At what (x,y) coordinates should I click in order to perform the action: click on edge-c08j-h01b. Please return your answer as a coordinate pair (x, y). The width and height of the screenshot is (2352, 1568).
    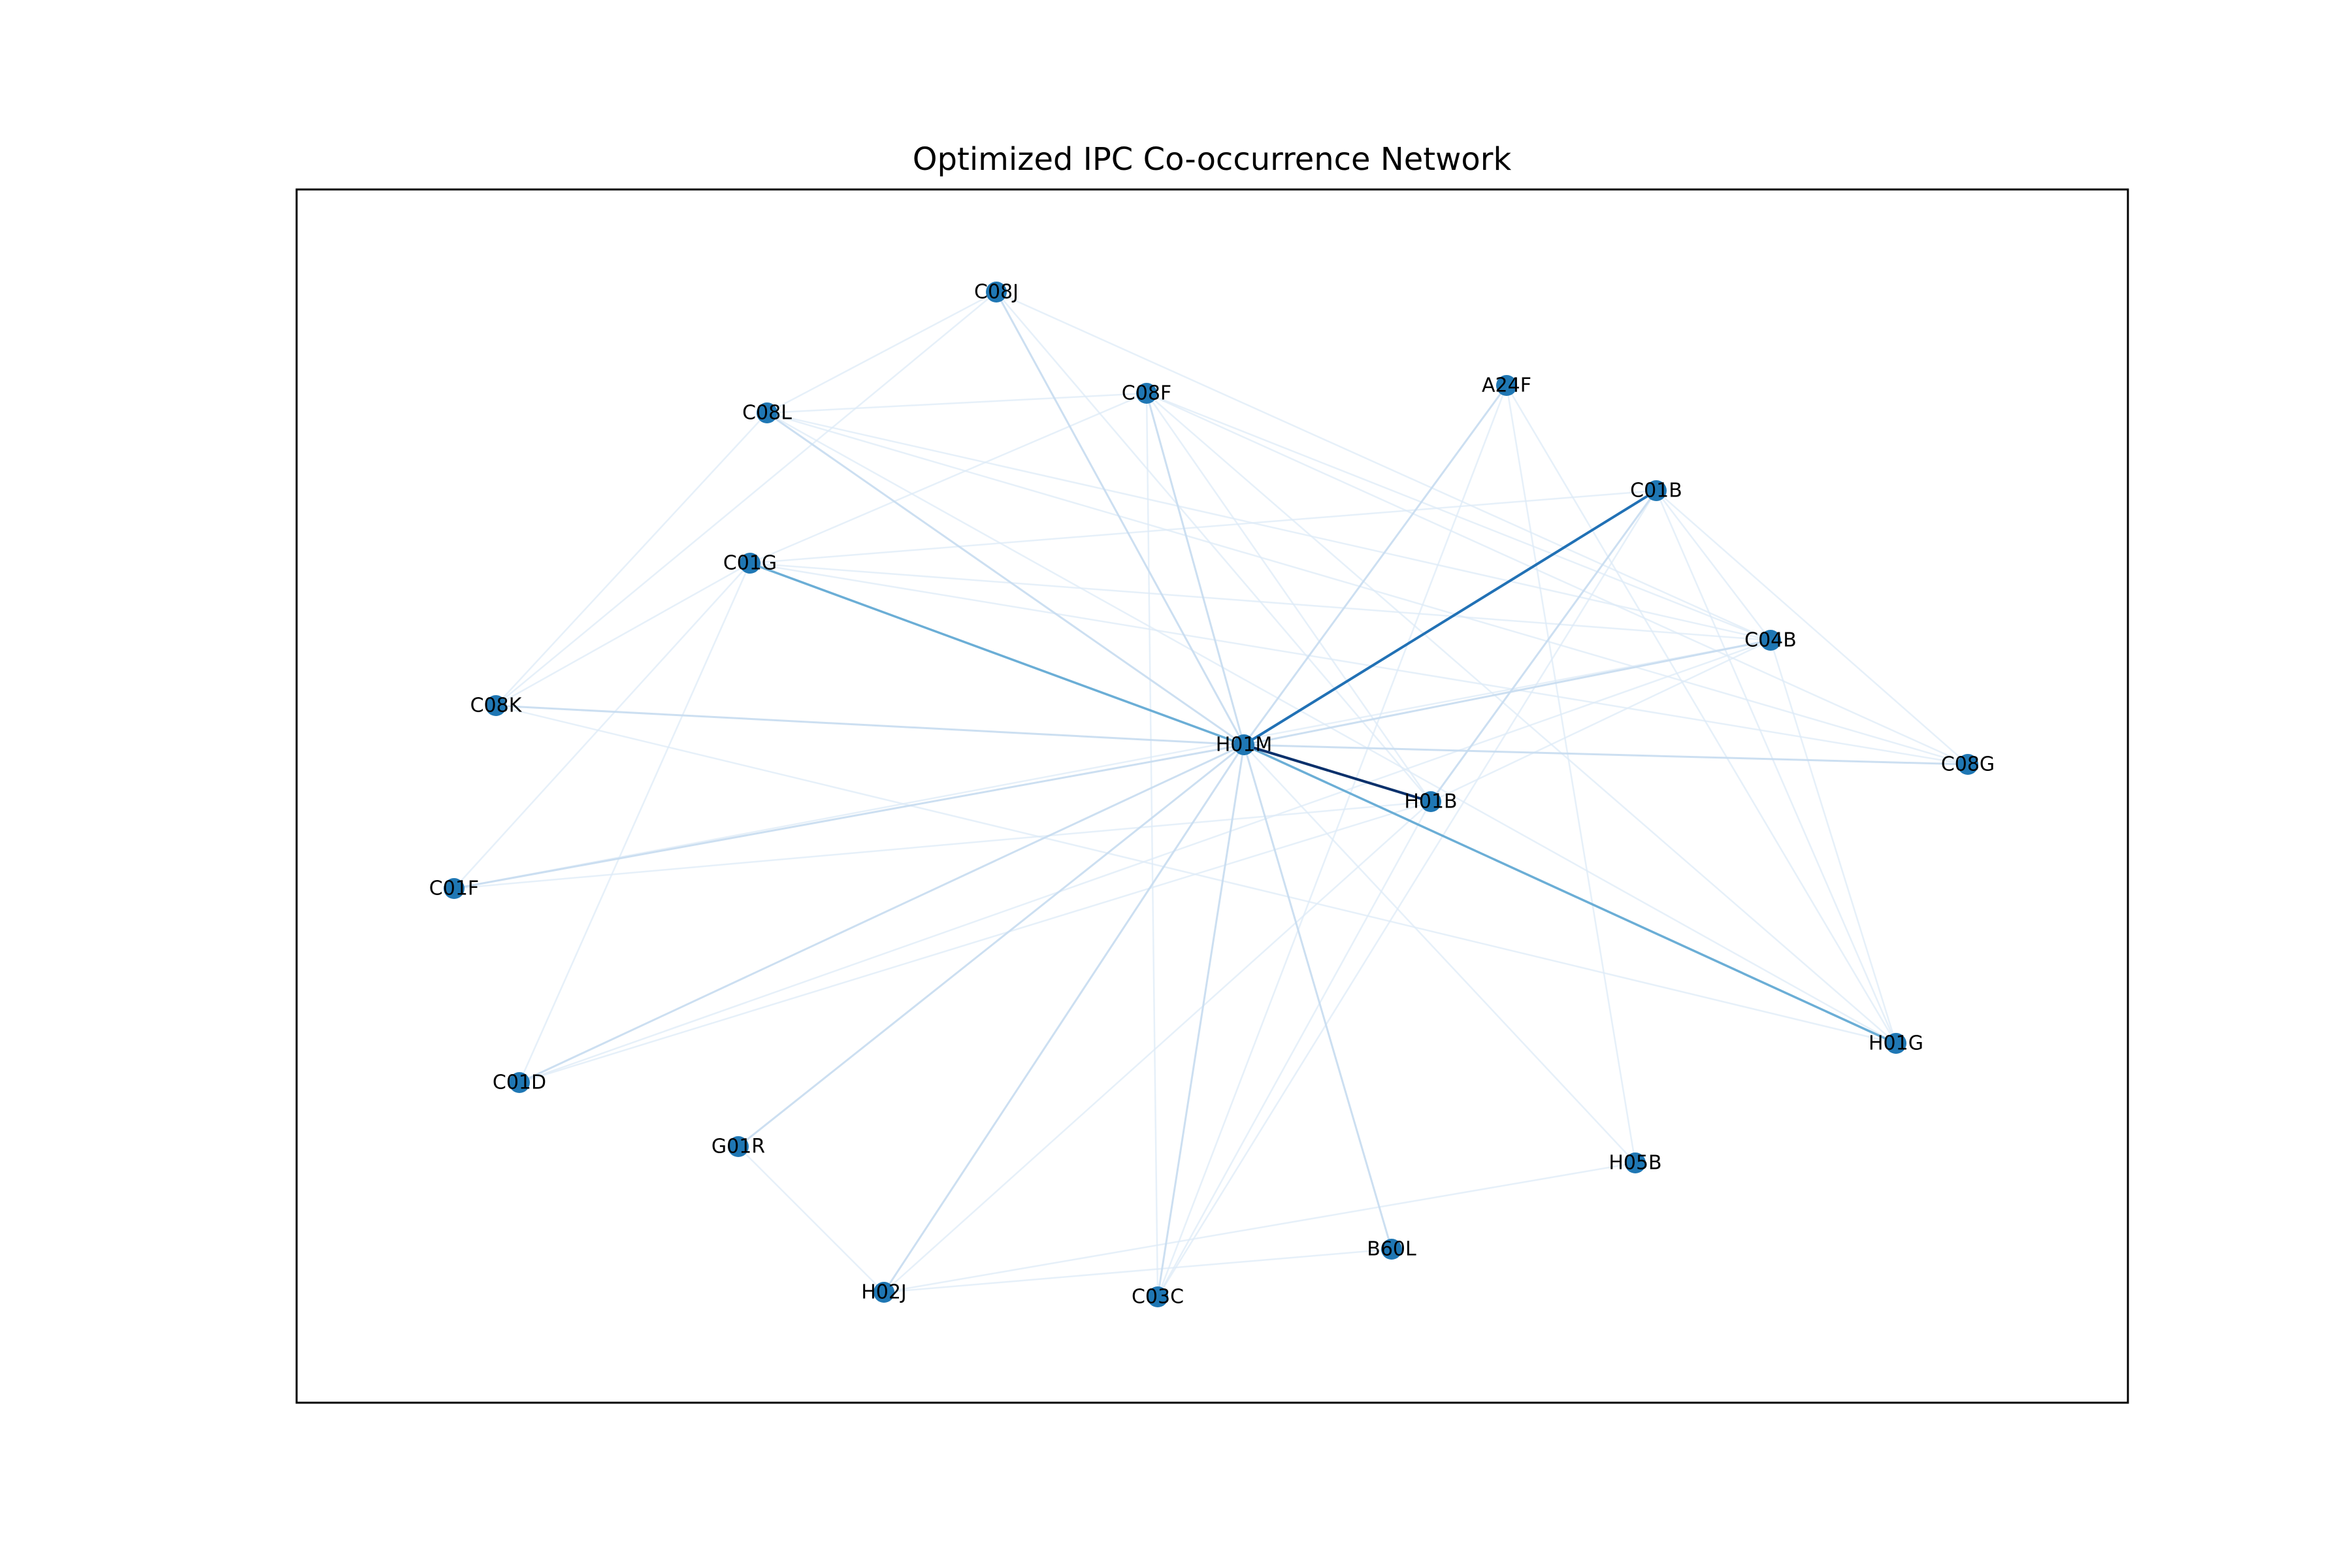
    Looking at the image, I should click on (1213, 546).